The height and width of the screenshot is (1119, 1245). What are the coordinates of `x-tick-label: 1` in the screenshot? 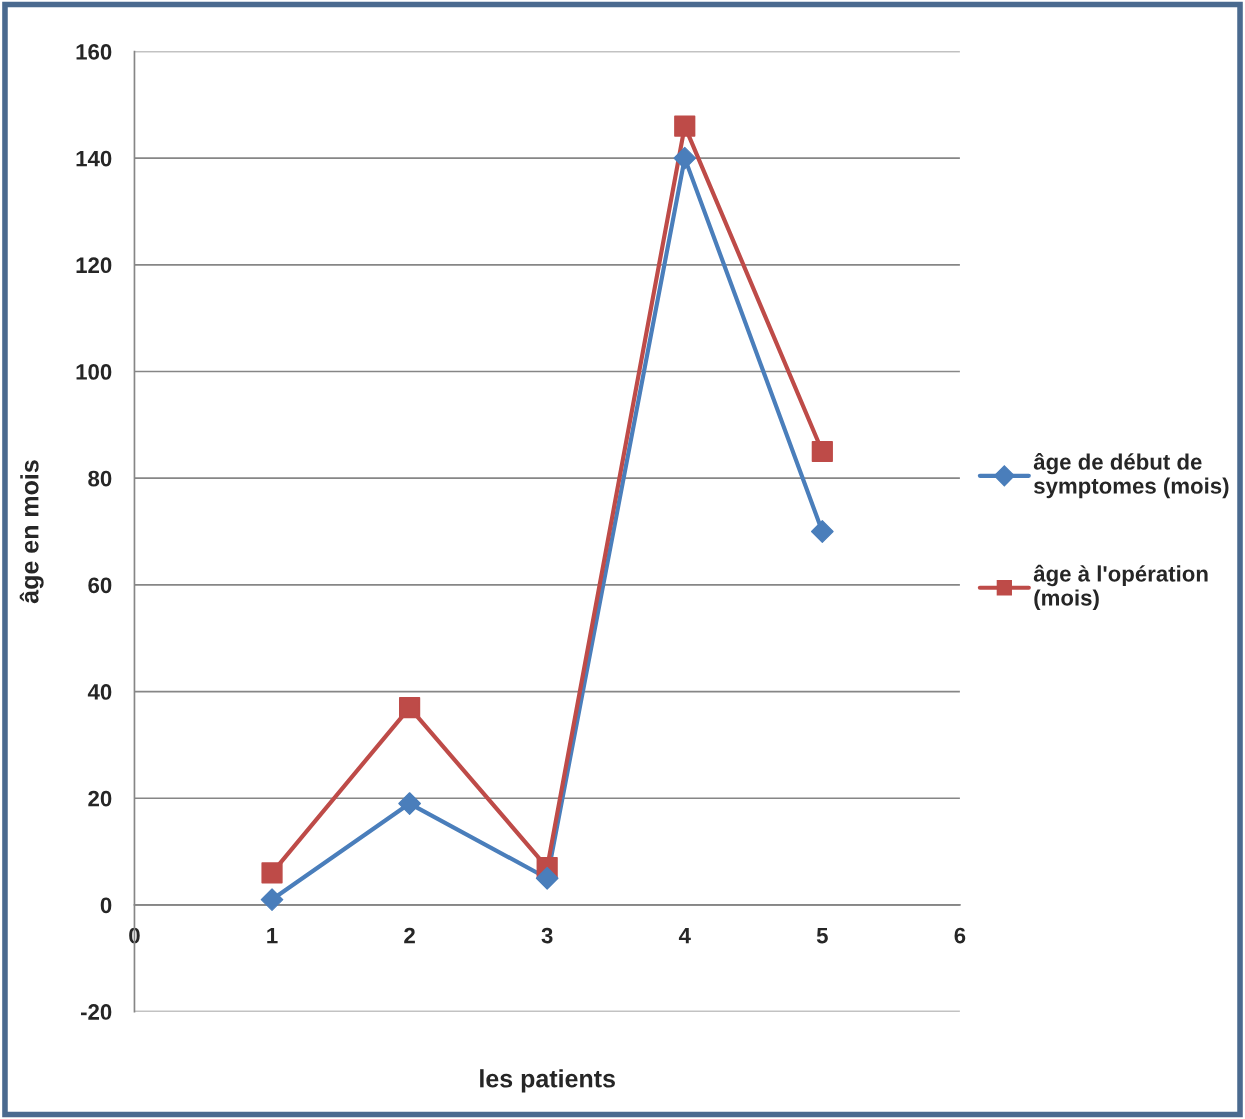 It's located at (272, 935).